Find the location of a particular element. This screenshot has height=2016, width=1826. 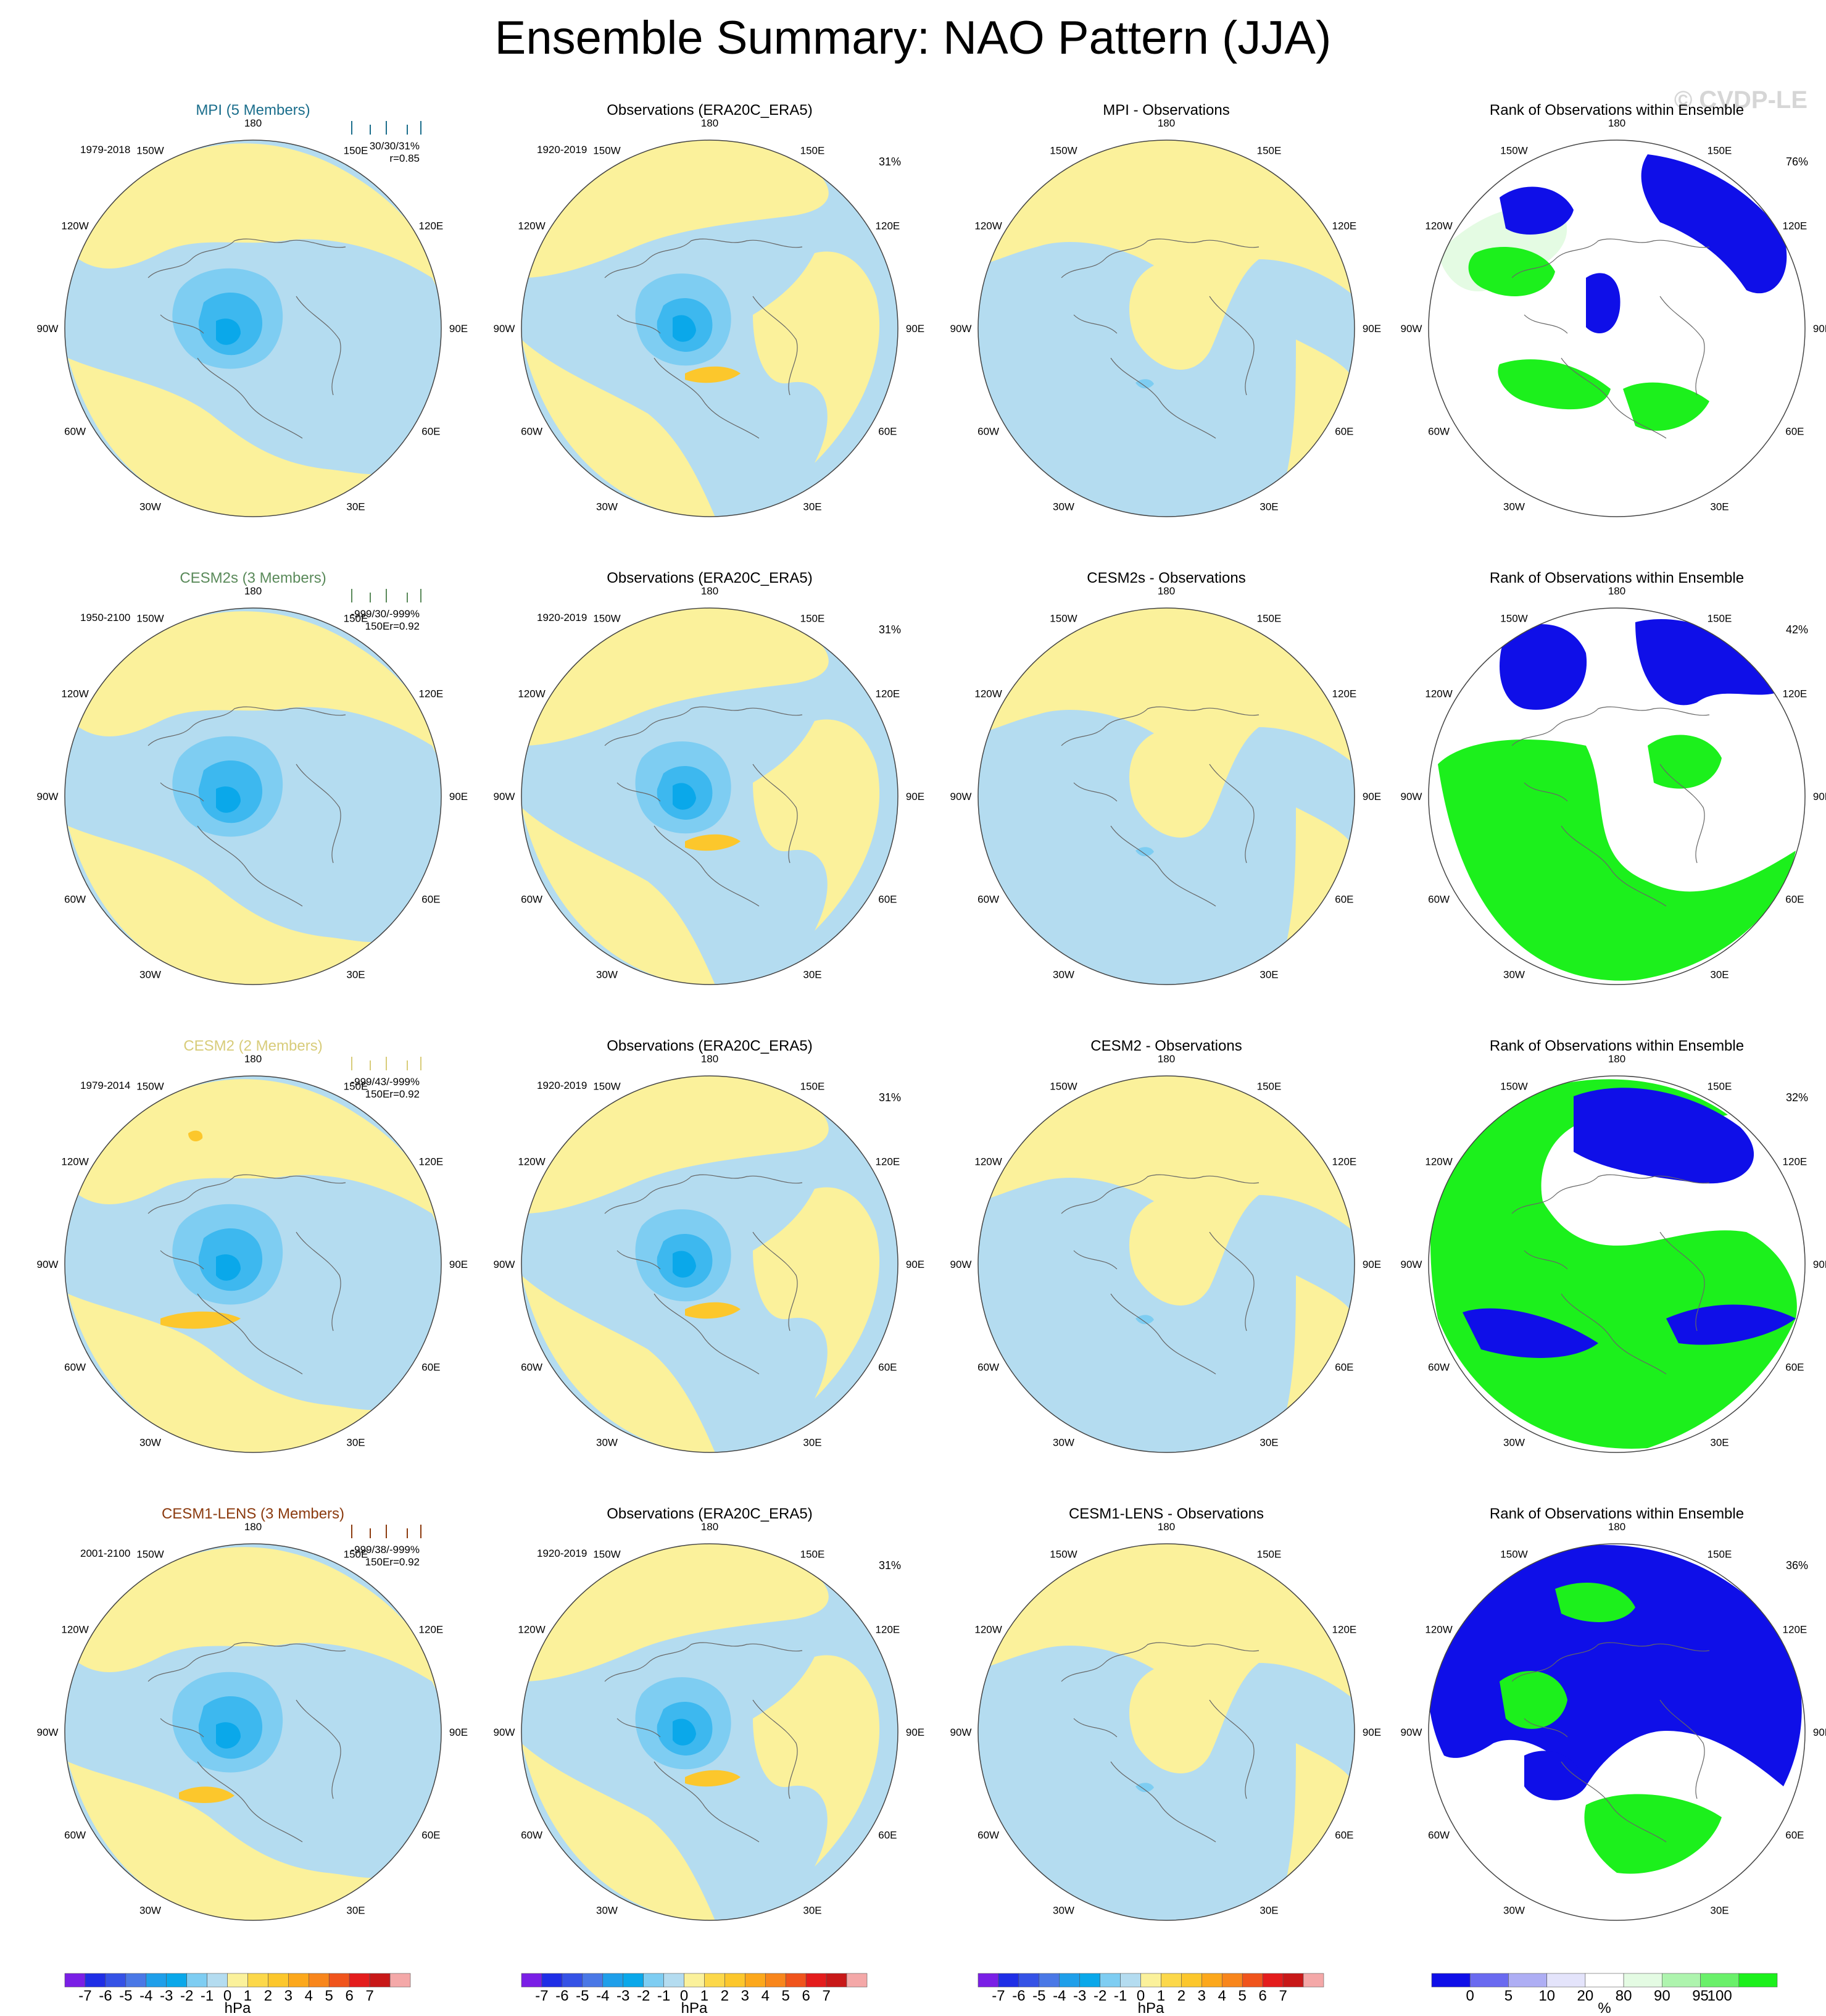

coastline is located at coordinates (703, 338).